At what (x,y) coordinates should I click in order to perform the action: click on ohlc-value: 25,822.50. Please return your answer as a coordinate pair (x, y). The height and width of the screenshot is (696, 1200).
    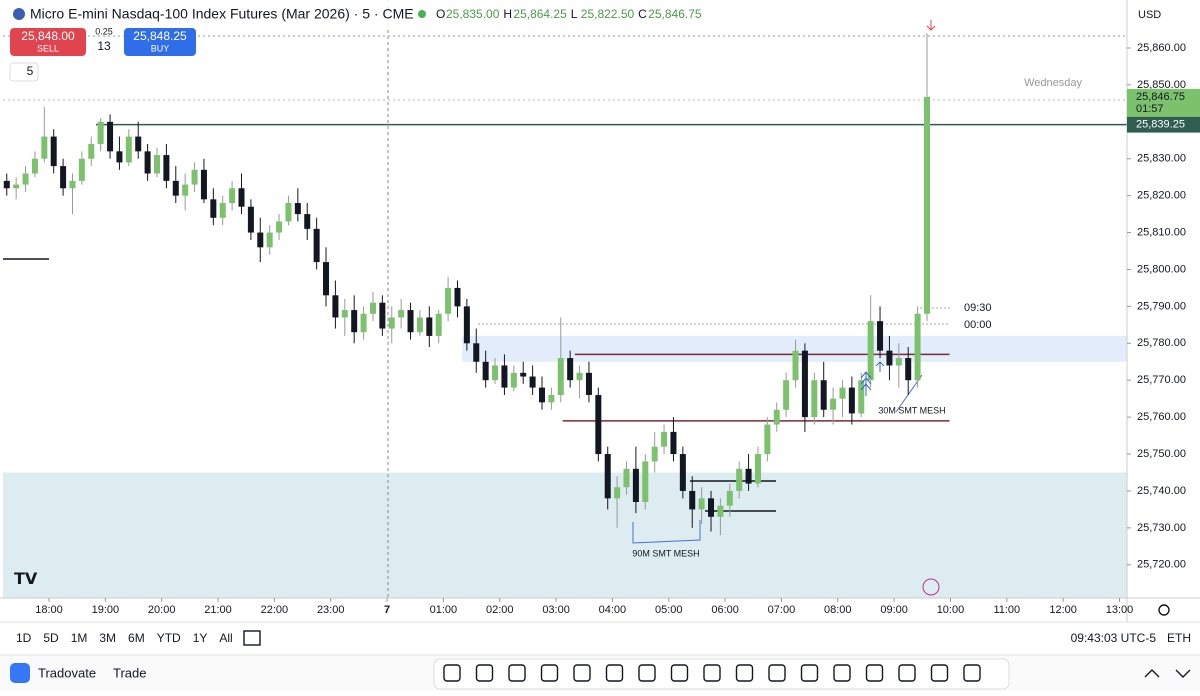
    Looking at the image, I should click on (608, 14).